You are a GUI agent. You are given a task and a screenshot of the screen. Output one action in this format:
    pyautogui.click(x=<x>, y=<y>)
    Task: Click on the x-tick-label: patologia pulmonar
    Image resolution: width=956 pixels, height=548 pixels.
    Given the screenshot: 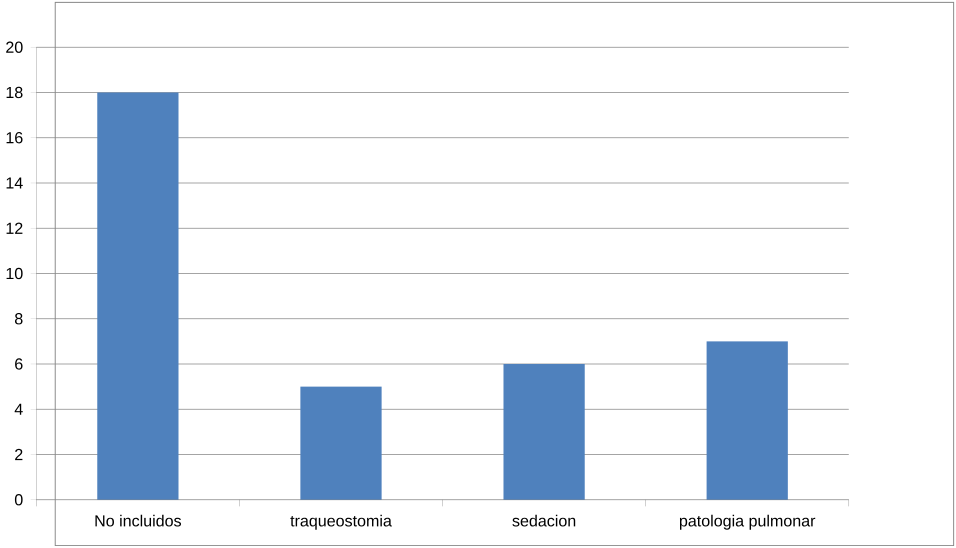 What is the action you would take?
    pyautogui.click(x=748, y=522)
    